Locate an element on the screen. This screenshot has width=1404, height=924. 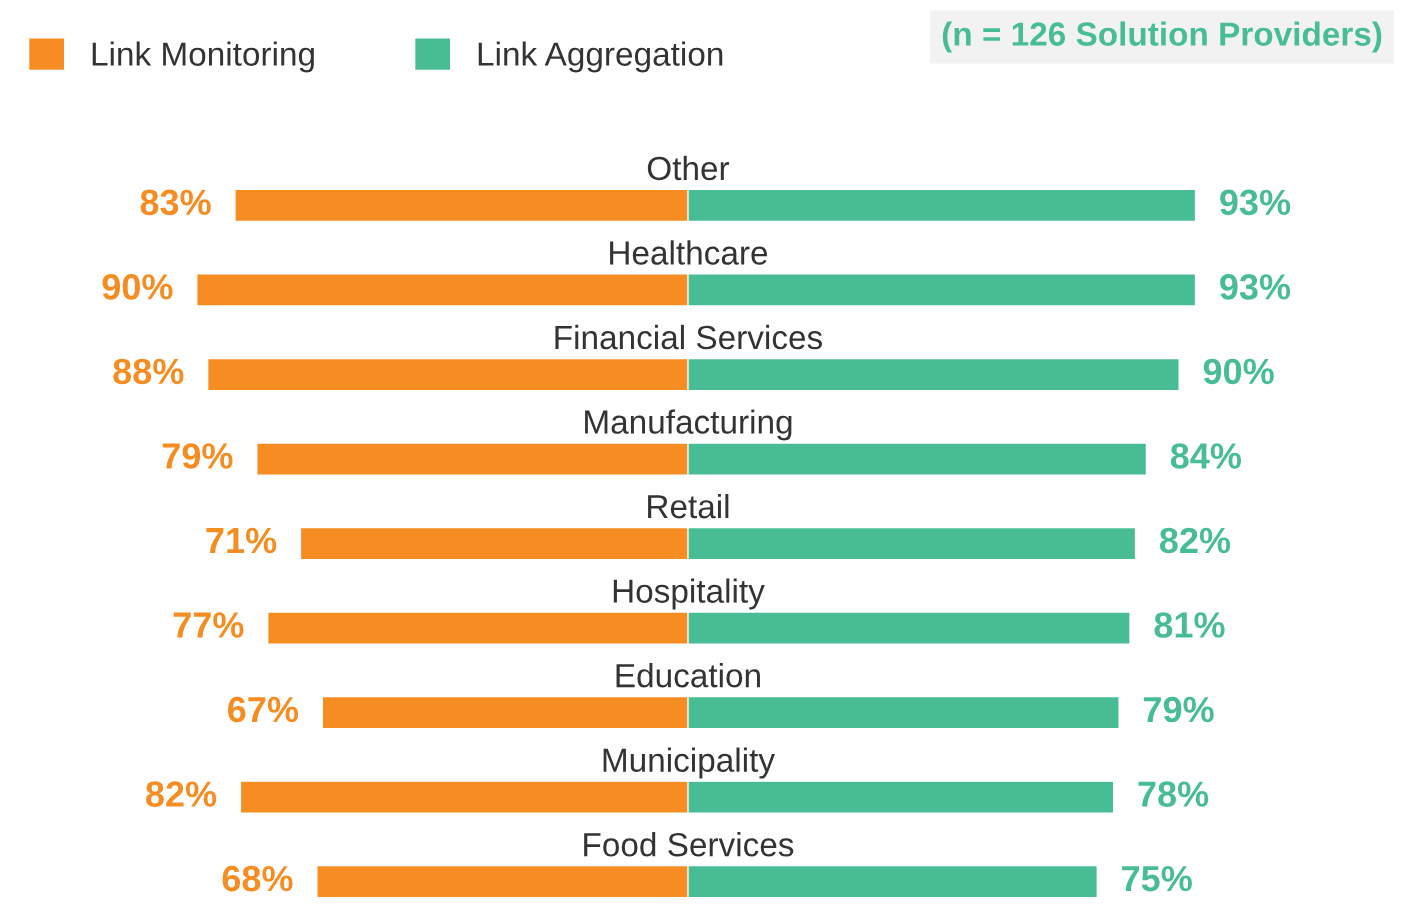
y-tick-label: Education is located at coordinates (688, 675).